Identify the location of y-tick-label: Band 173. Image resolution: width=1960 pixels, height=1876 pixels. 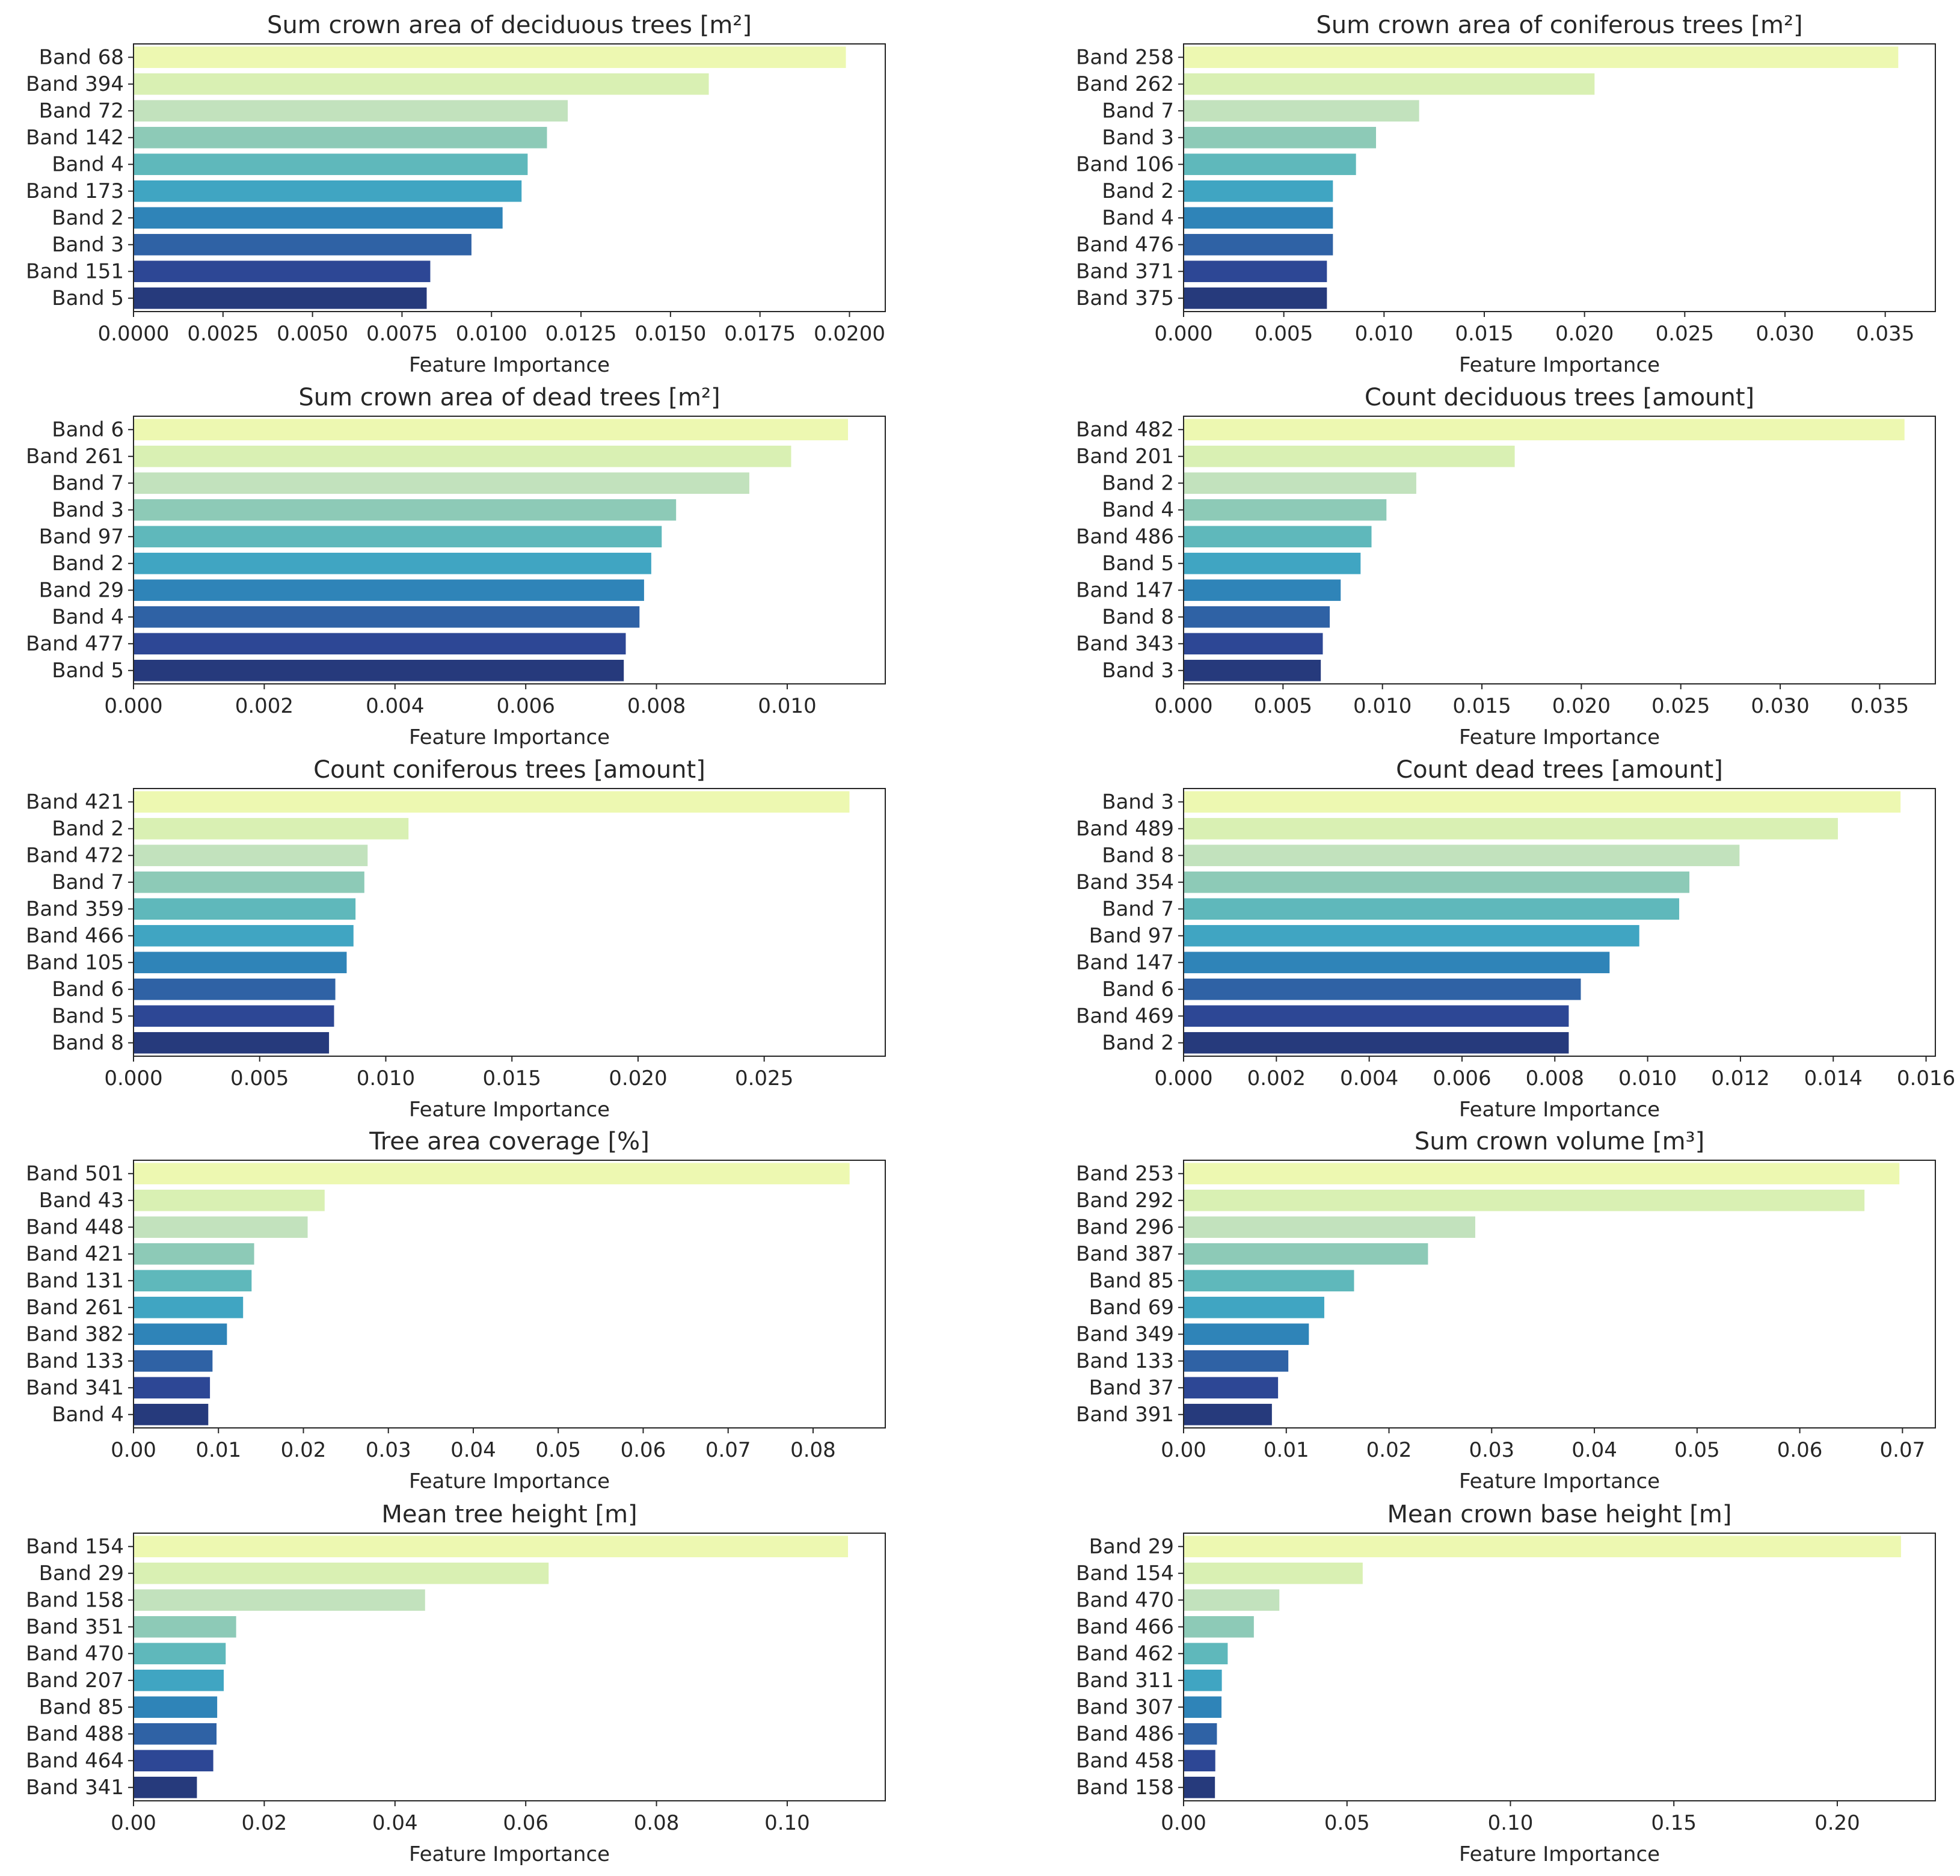
(75, 191).